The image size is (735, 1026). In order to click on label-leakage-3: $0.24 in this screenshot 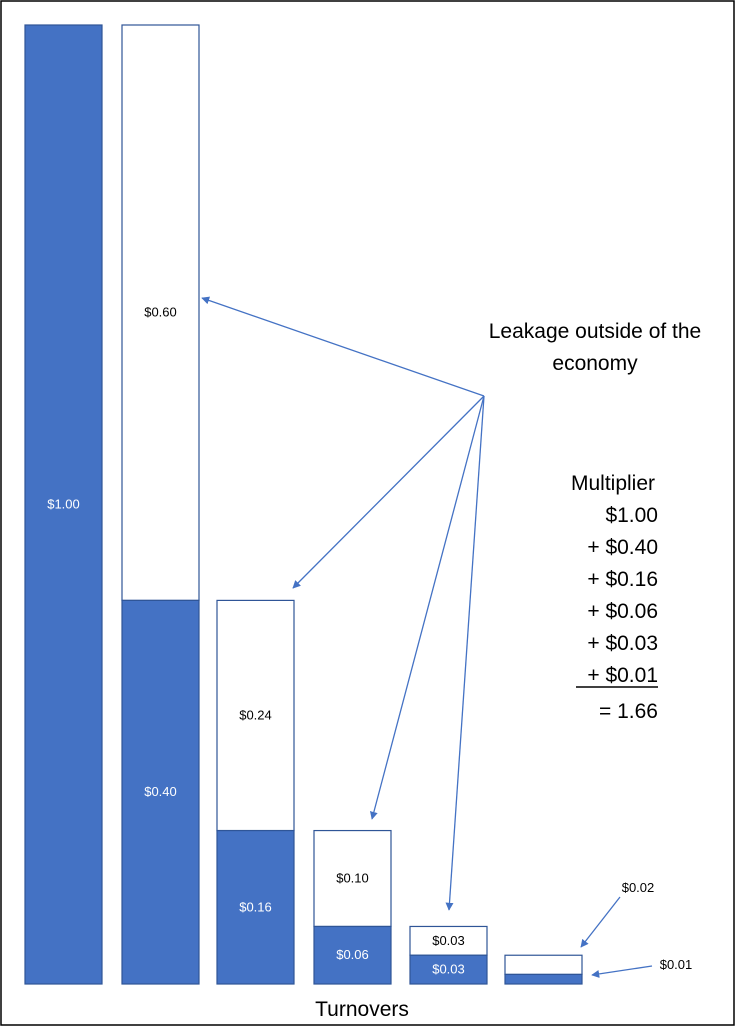, I will do `click(255, 714)`.